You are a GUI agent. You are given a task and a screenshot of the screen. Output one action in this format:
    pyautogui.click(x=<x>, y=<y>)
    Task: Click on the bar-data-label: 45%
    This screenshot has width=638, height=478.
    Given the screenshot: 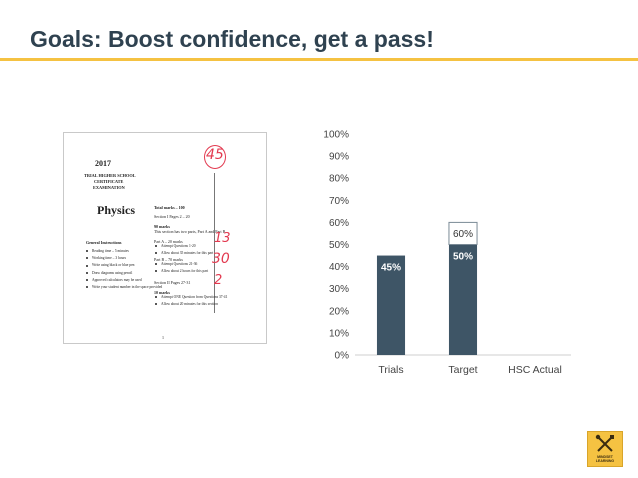 What is the action you would take?
    pyautogui.click(x=391, y=268)
    